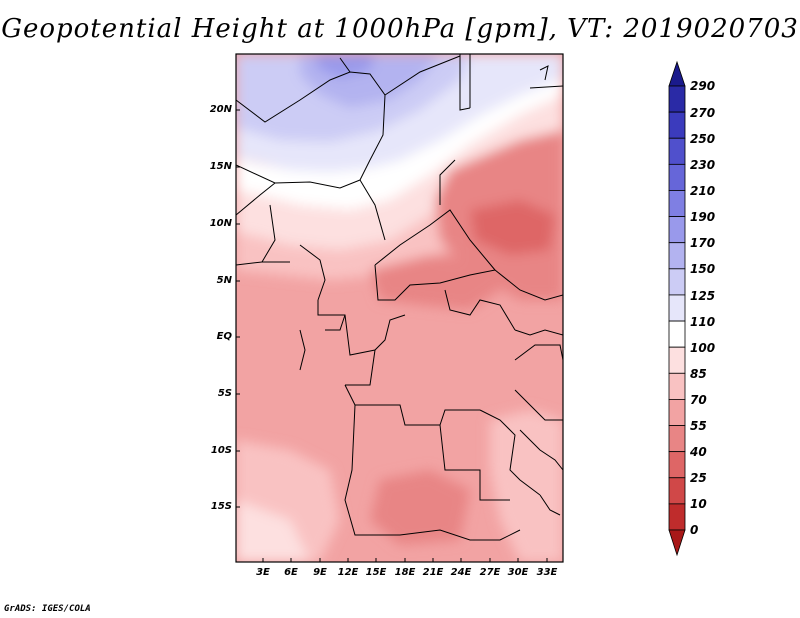  I want to click on colorbar-label: 40, so click(698, 452).